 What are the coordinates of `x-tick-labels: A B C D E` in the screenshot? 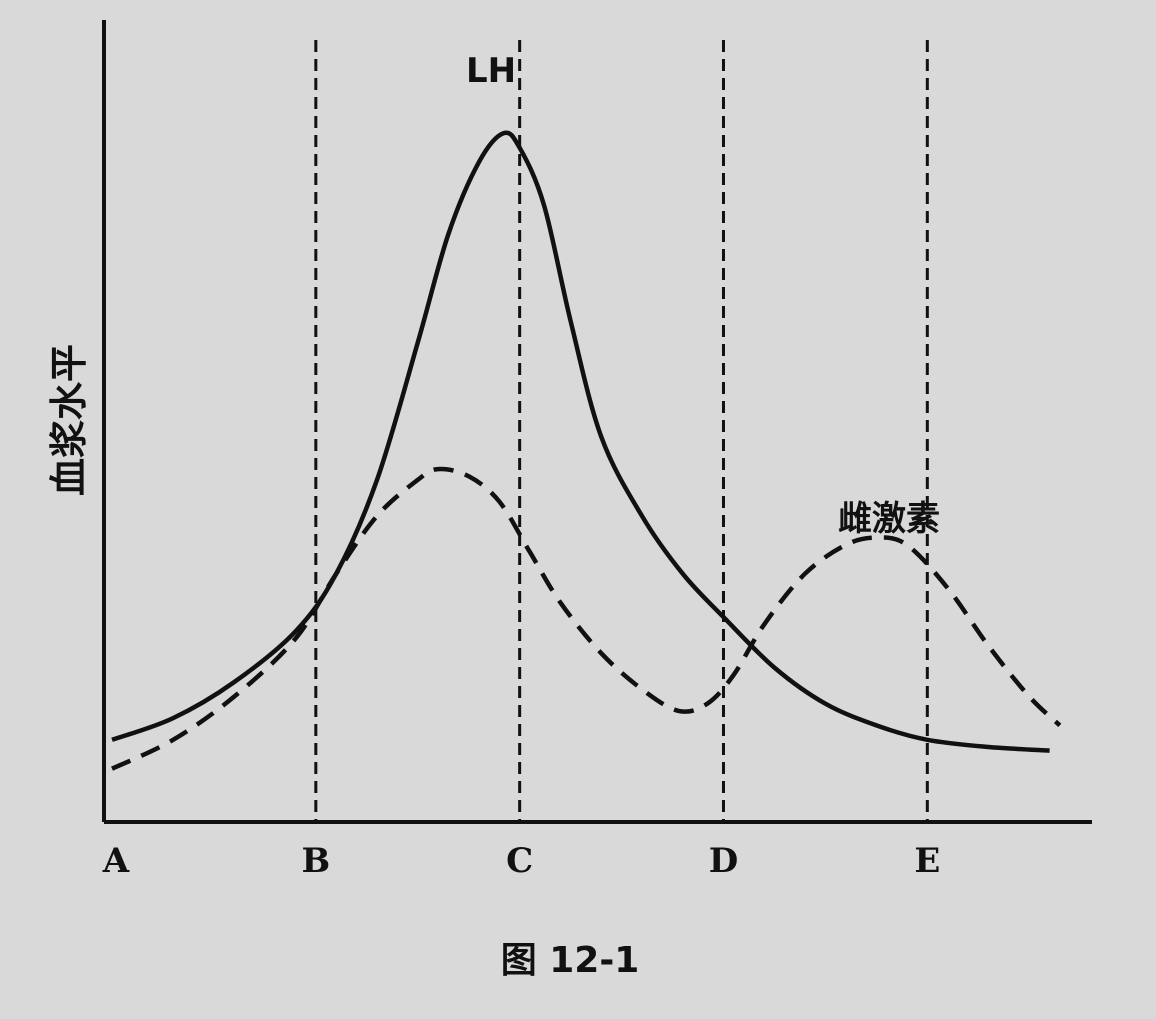 It's located at (521, 861).